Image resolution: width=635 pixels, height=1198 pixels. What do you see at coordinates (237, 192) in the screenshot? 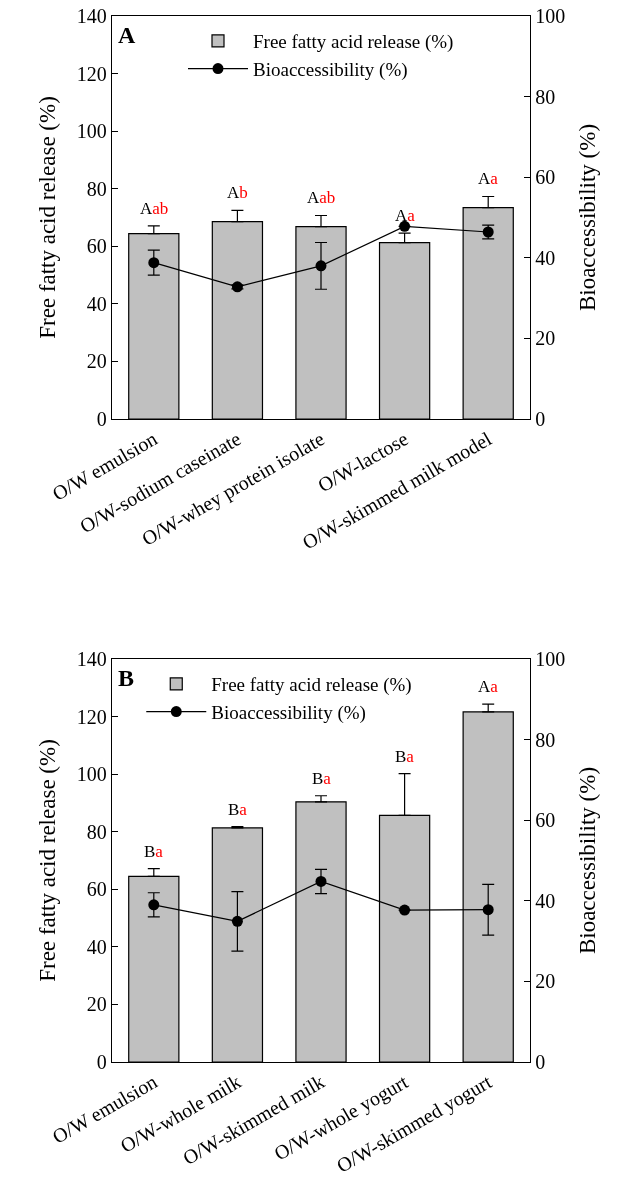
I see `data-label: Ab` at bounding box center [237, 192].